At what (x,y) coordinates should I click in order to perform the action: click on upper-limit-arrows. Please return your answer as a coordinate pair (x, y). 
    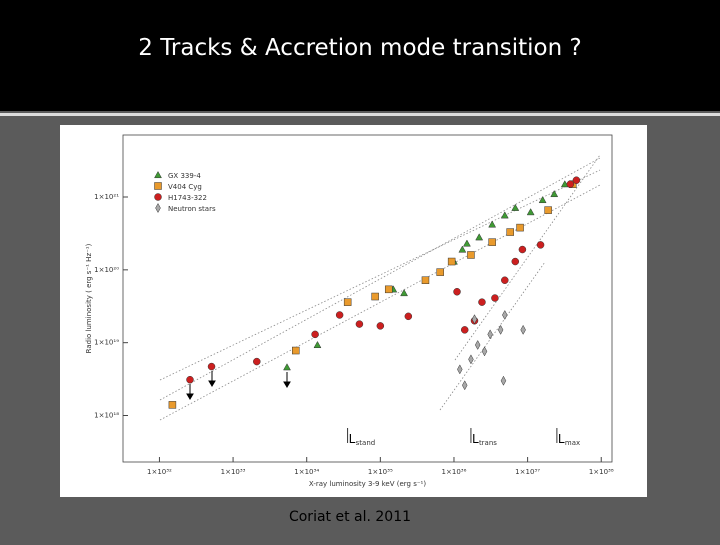
    Looking at the image, I should click on (238, 385).